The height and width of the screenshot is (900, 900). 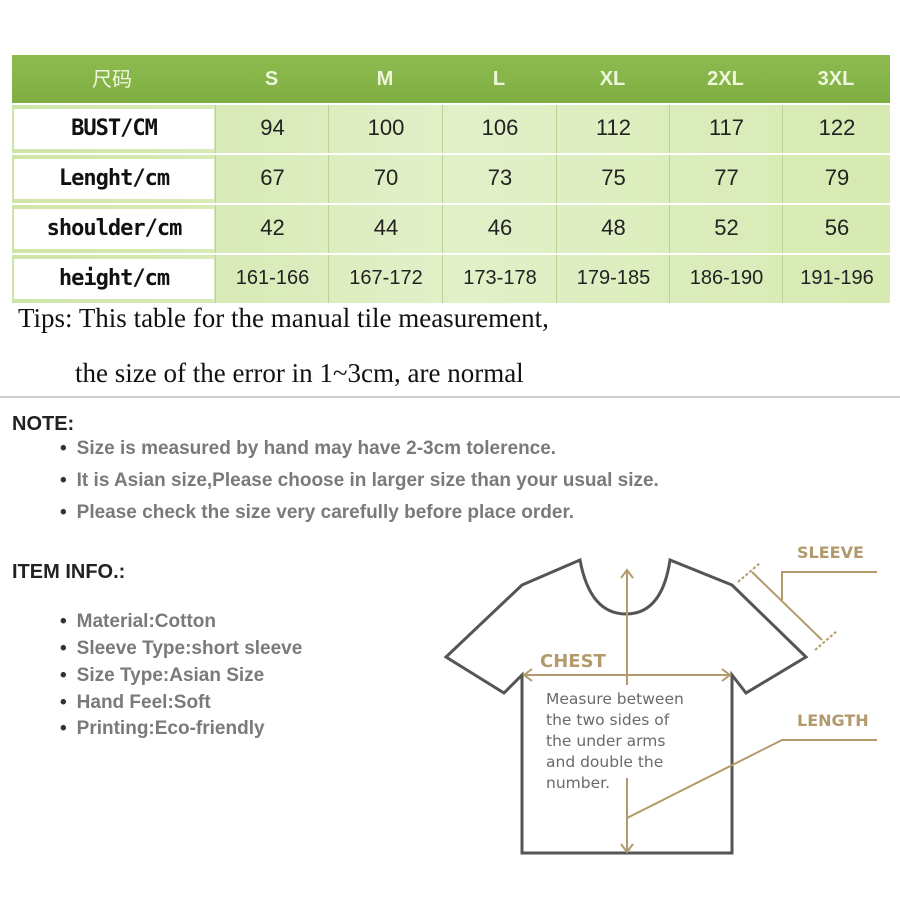 I want to click on header-size: 尺码, so click(x=112, y=79).